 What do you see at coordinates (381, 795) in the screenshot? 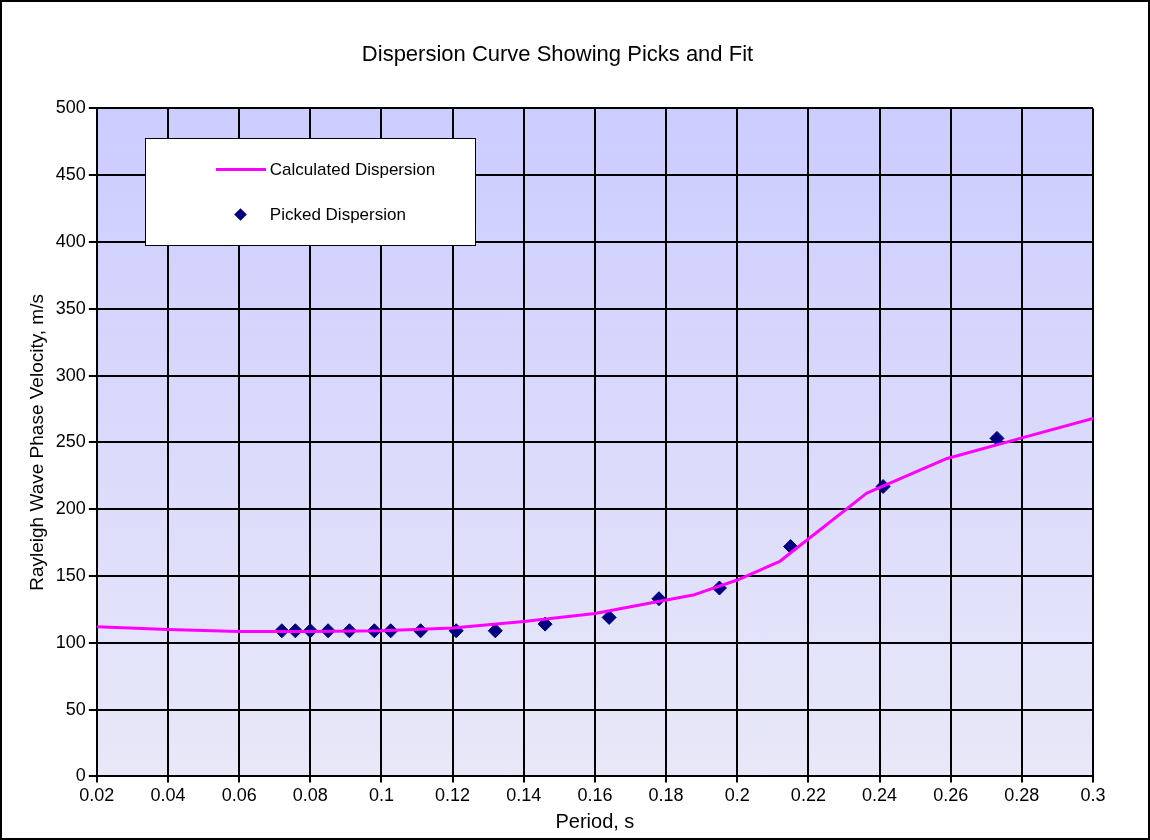
I see `x-tick-label: 0.1` at bounding box center [381, 795].